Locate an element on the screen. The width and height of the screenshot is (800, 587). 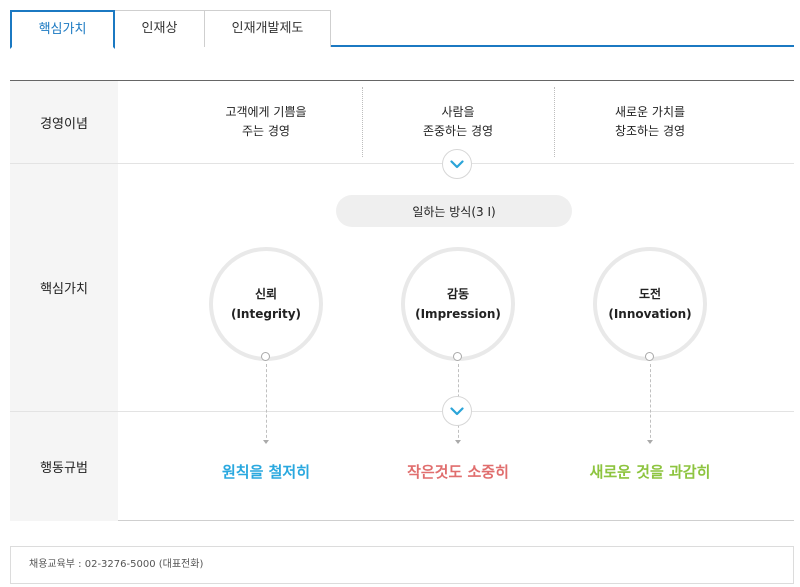
value-ring-integrity: 신뢰 (Integrity) is located at coordinates (266, 304).